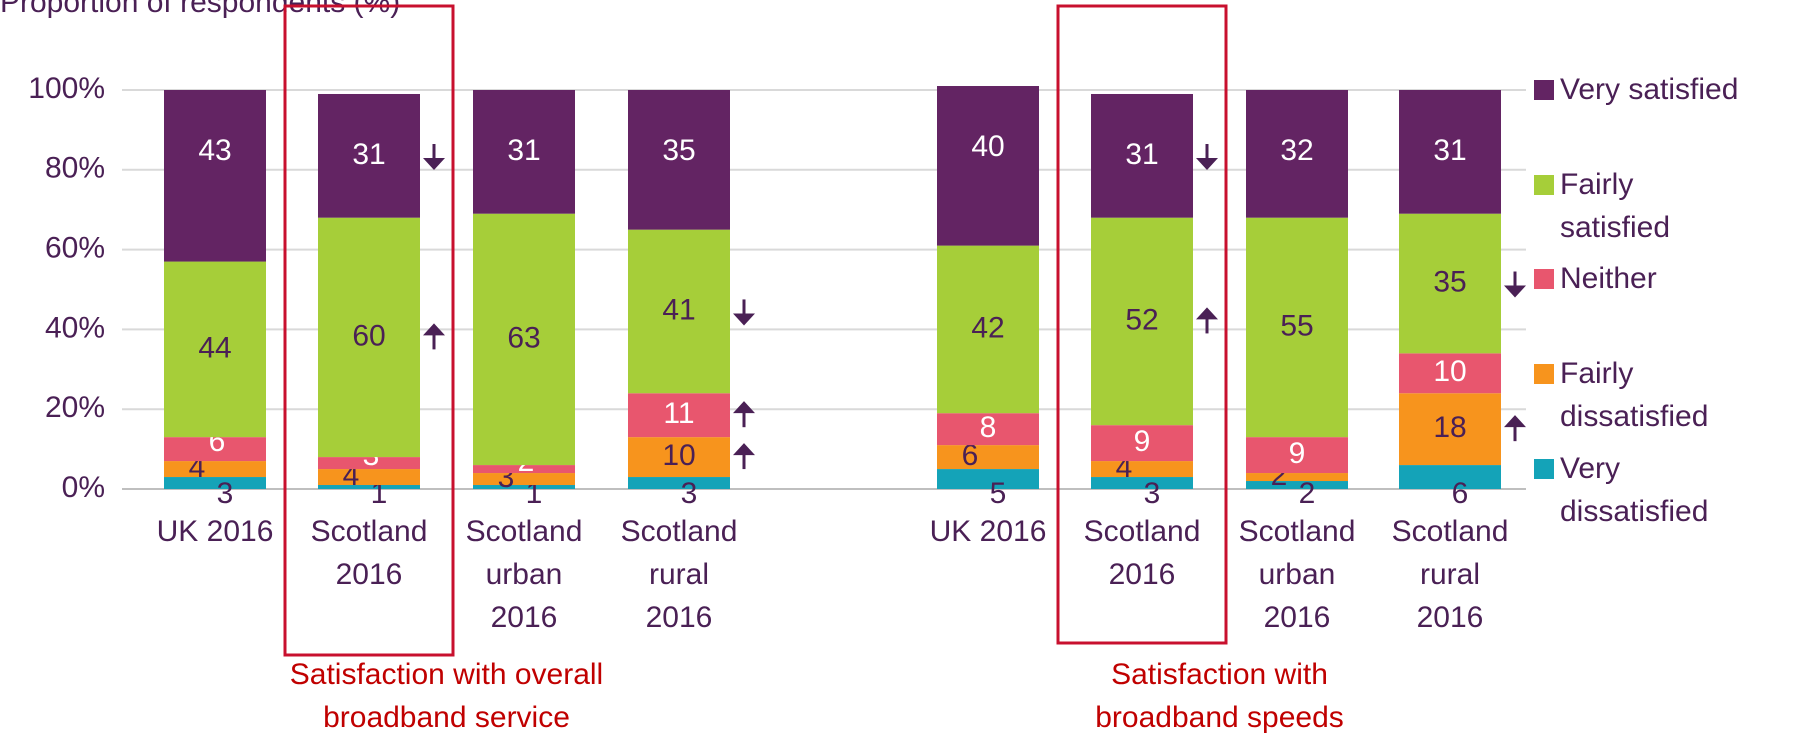 Image resolution: width=1817 pixels, height=737 pixels. I want to click on value-label: 43, so click(214, 150).